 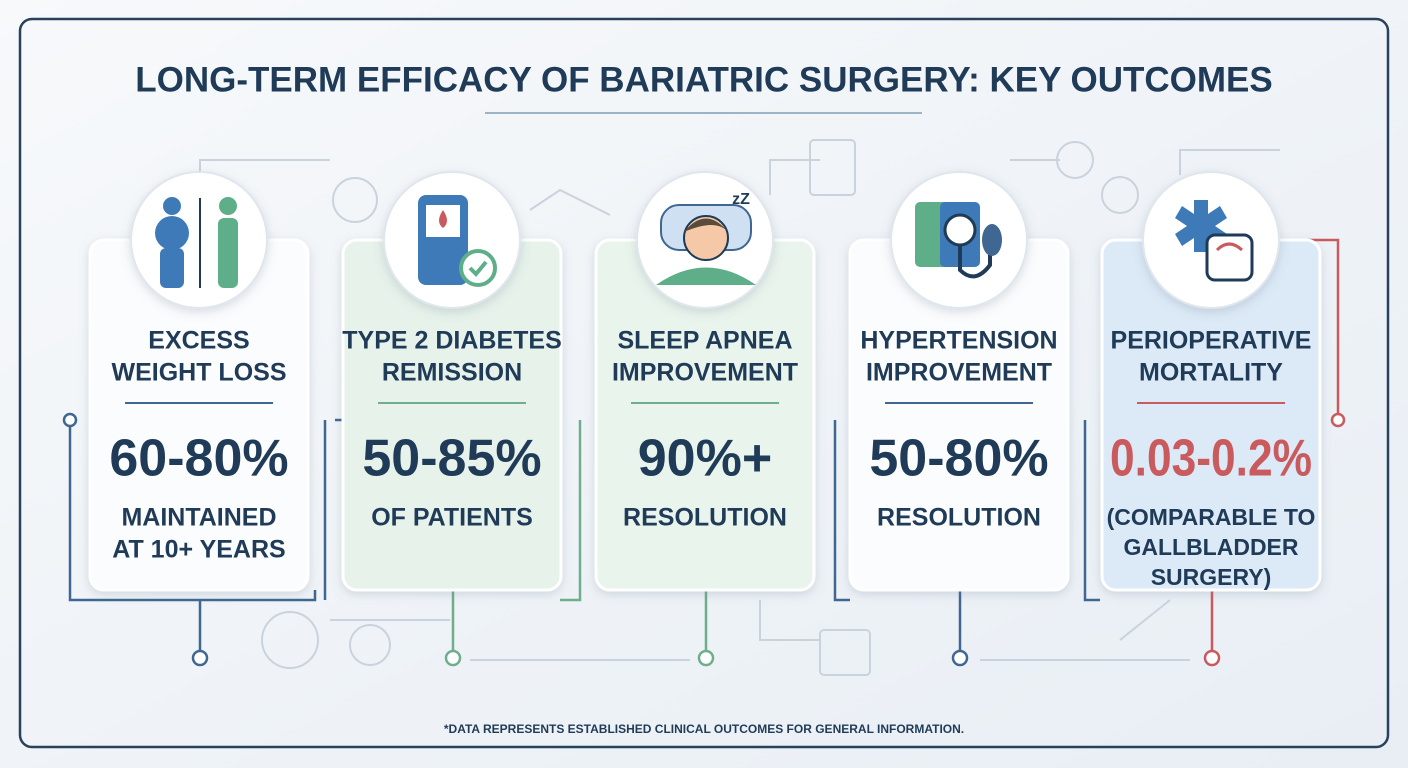 What do you see at coordinates (958, 341) in the screenshot?
I see `card-label: HYPERTENSION` at bounding box center [958, 341].